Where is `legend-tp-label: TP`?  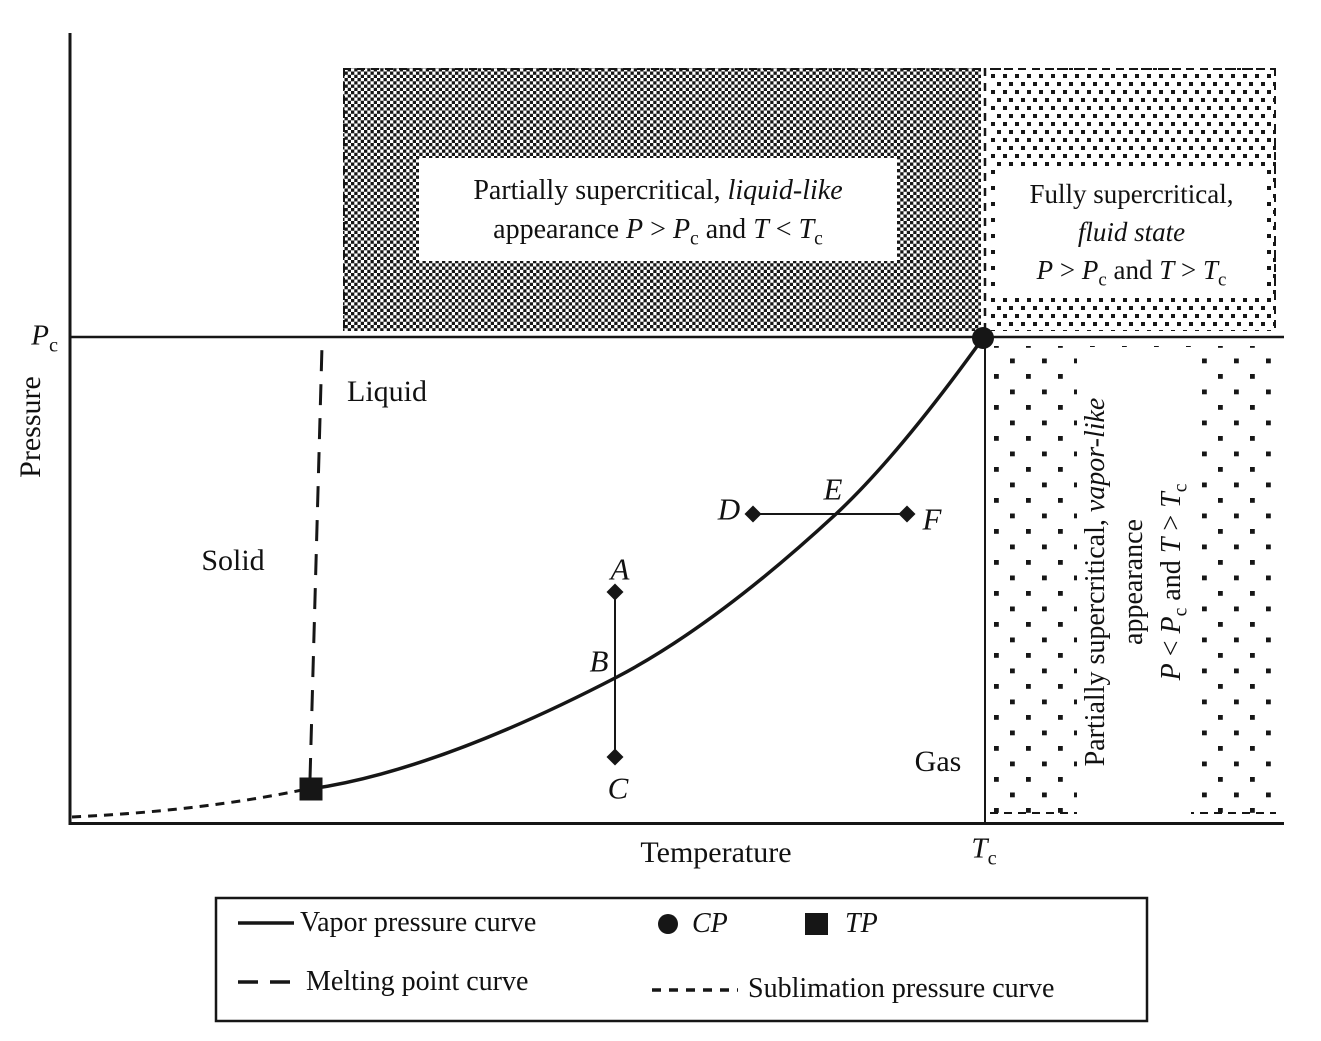 legend-tp-label: TP is located at coordinates (861, 923).